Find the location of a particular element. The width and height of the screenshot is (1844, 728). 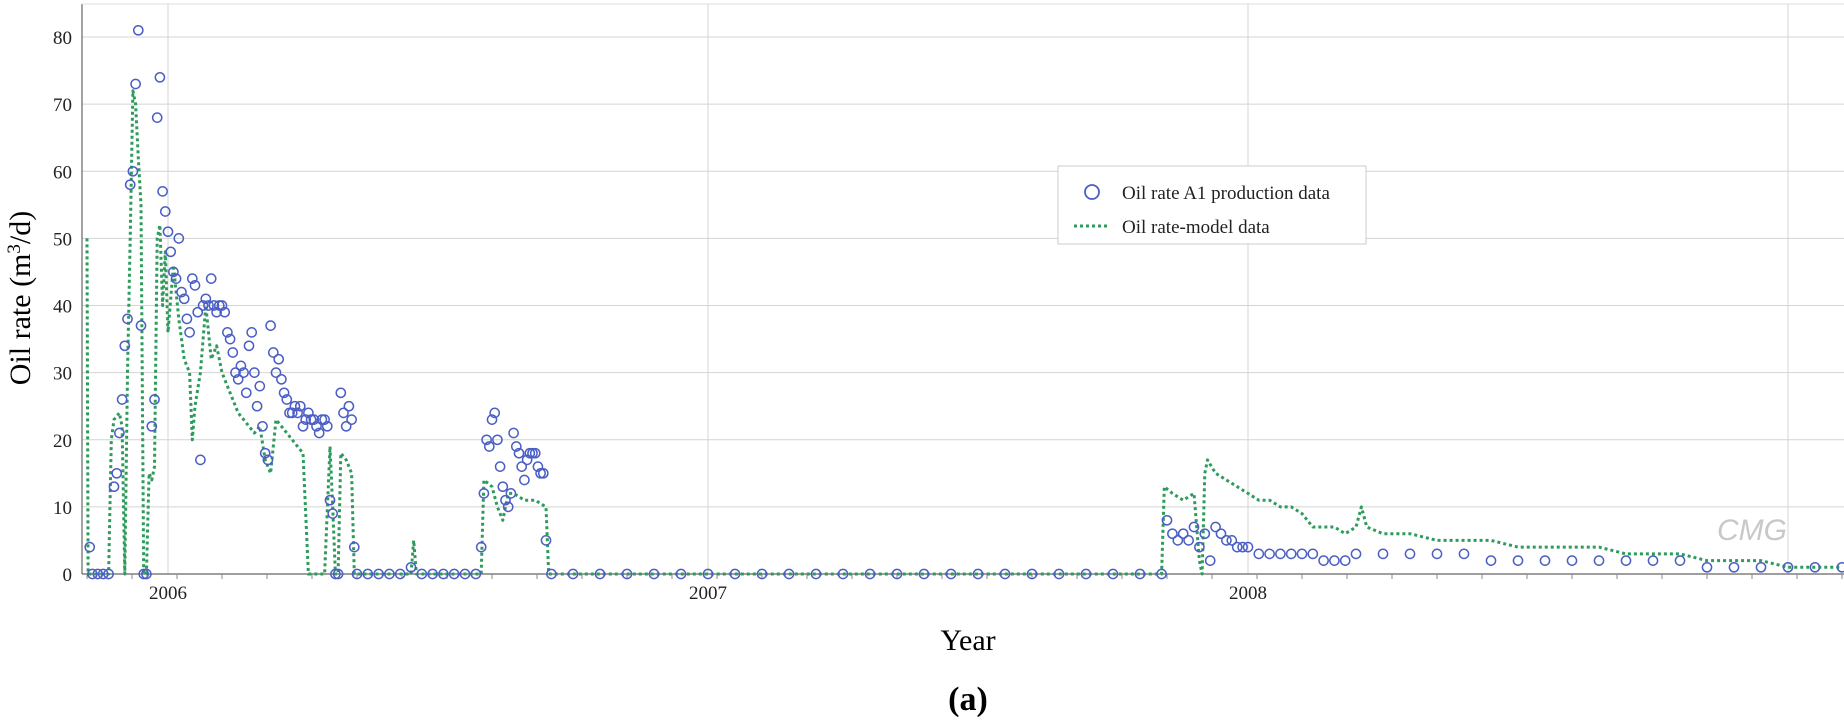

legend-production-marker is located at coordinates (1092, 192).